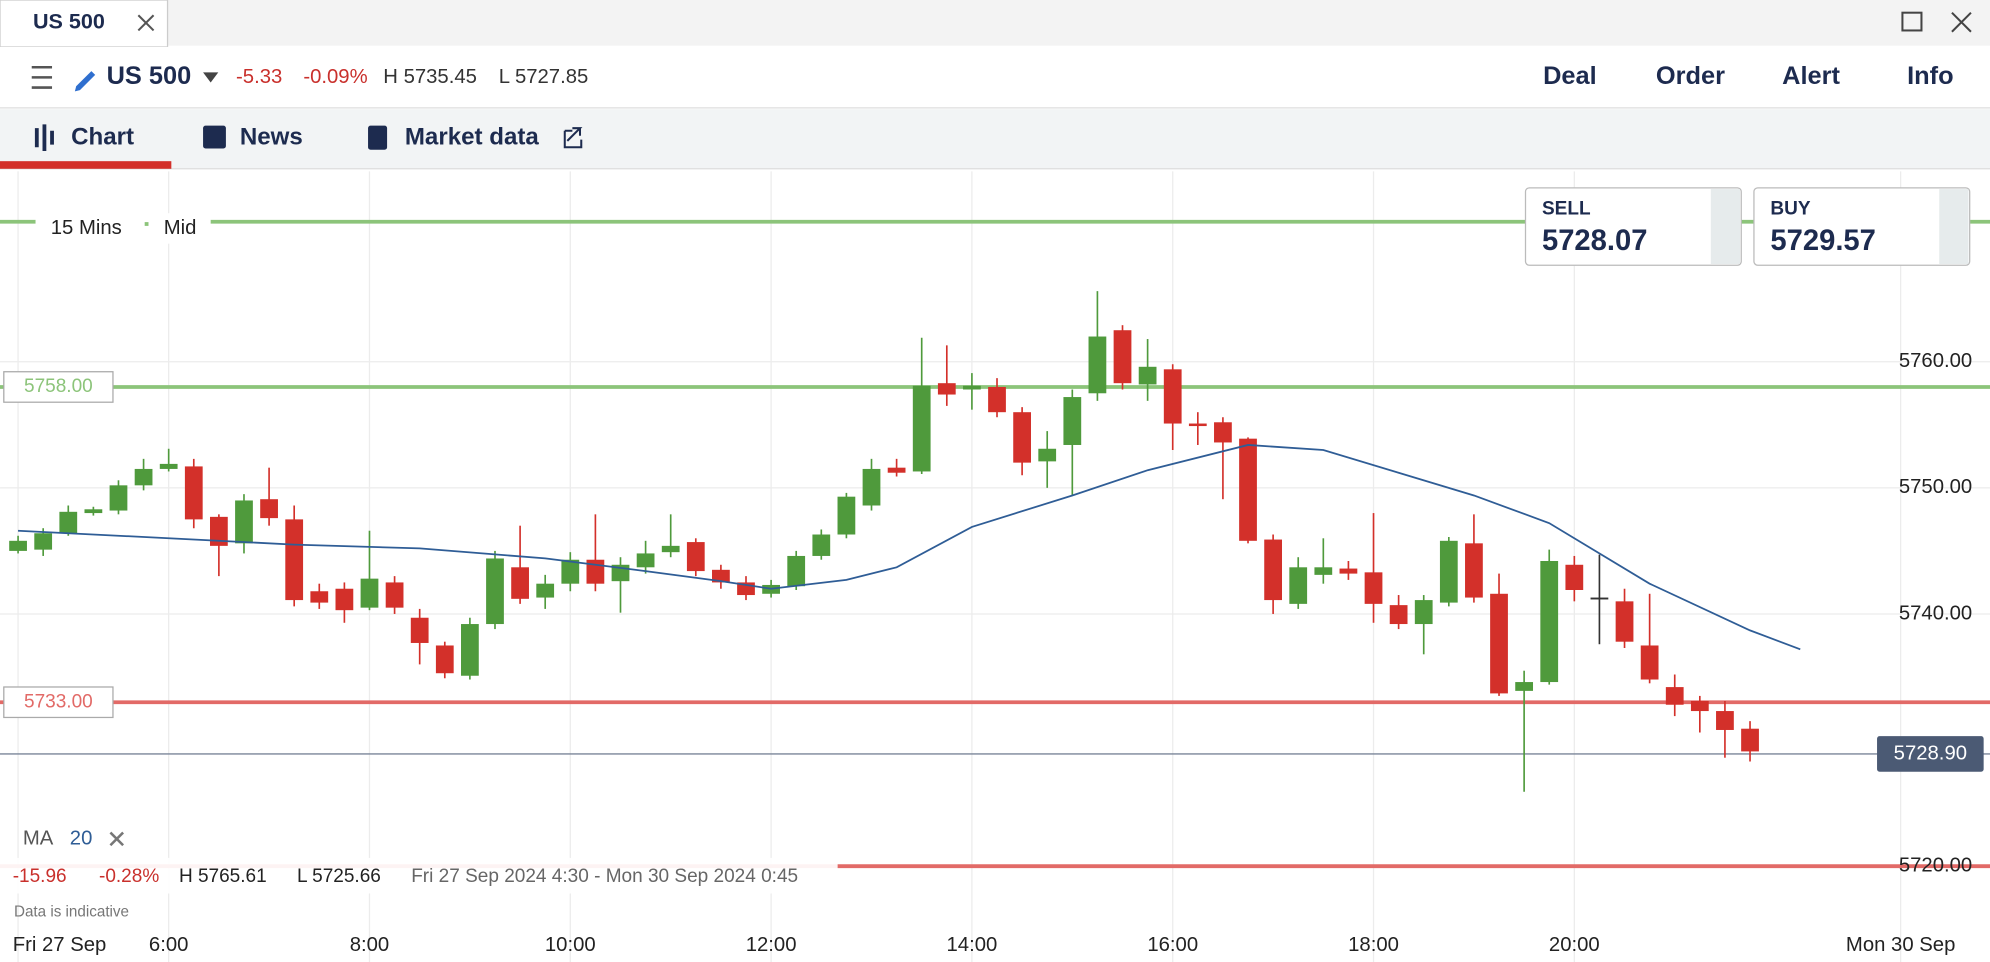 Image resolution: width=1990 pixels, height=962 pixels. Describe the element at coordinates (1935, 866) in the screenshot. I see `y-tick-label: 5720.00` at that location.